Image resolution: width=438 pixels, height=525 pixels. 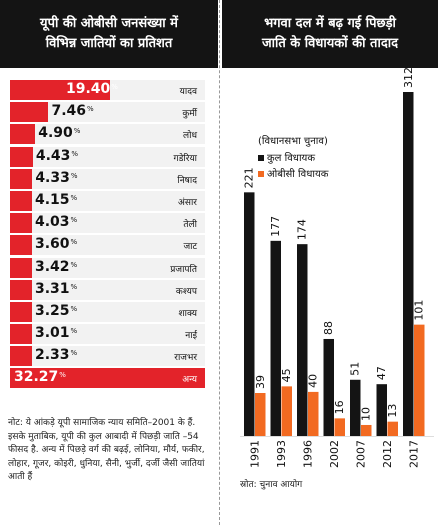 I want to click on bar-category-label: लोध, so click(x=190, y=136).